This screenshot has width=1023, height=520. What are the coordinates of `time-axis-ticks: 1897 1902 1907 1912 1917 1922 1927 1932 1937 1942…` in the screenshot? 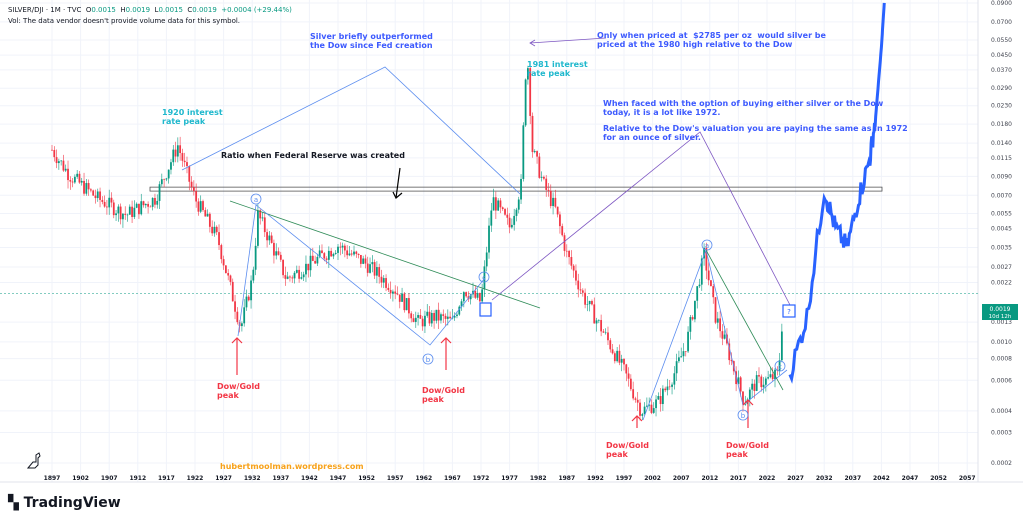 It's located at (510, 478).